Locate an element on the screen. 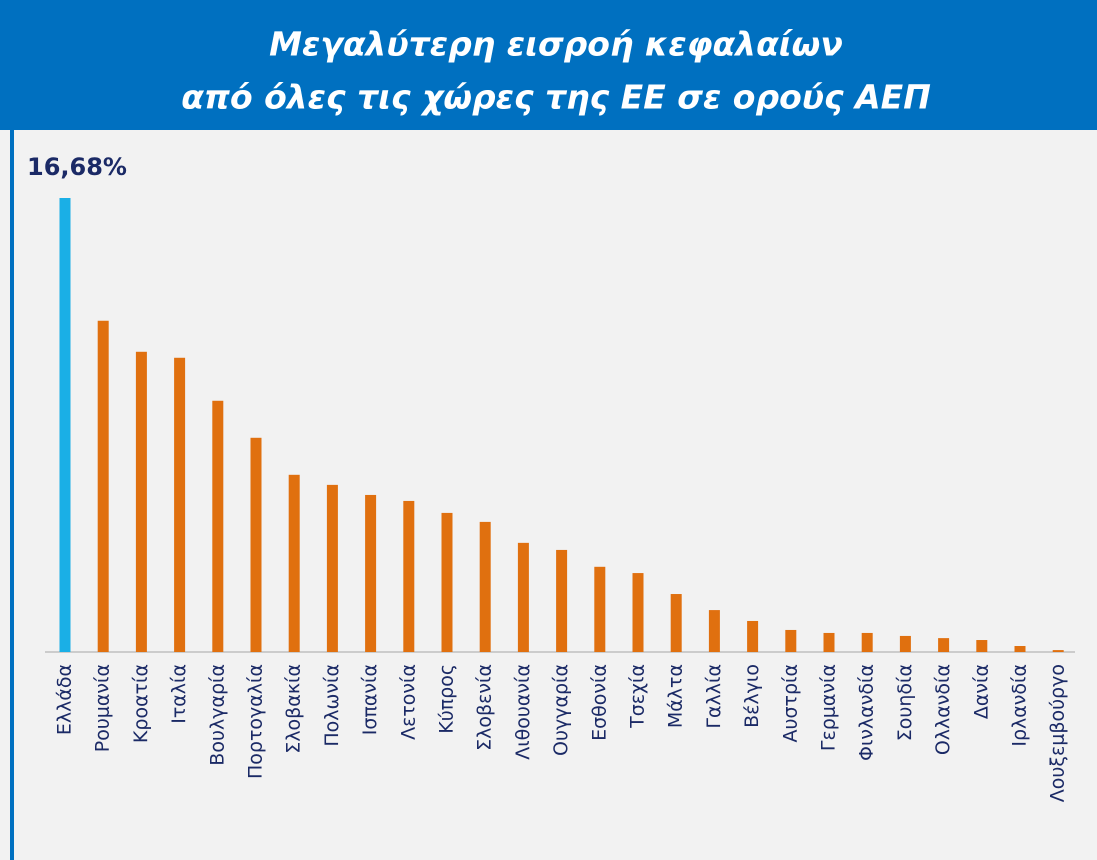  x-tick-label: Πορτογαλία is located at coordinates (256, 721).